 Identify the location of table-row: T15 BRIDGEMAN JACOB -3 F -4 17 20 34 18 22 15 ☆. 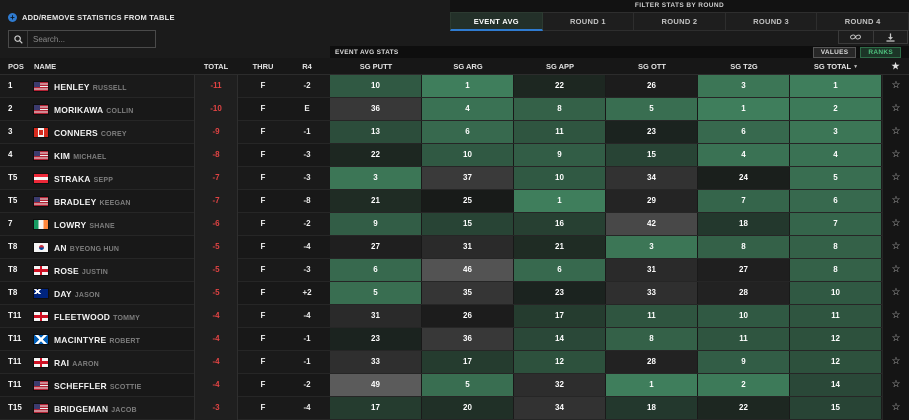
(454, 408).